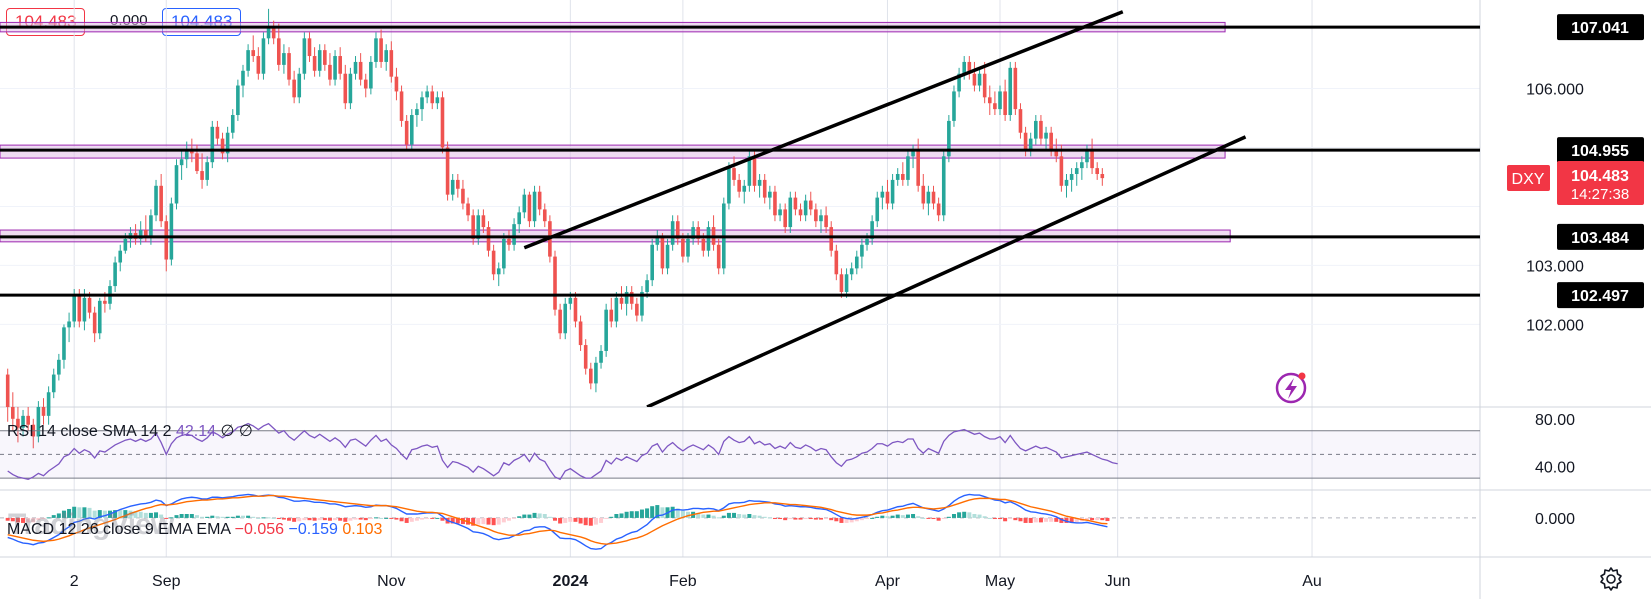 The width and height of the screenshot is (1651, 599). Describe the element at coordinates (130, 431) in the screenshot. I see `rsi-legend: RSI 14 close SMA 14 2 42.14 ∅ ∅` at that location.